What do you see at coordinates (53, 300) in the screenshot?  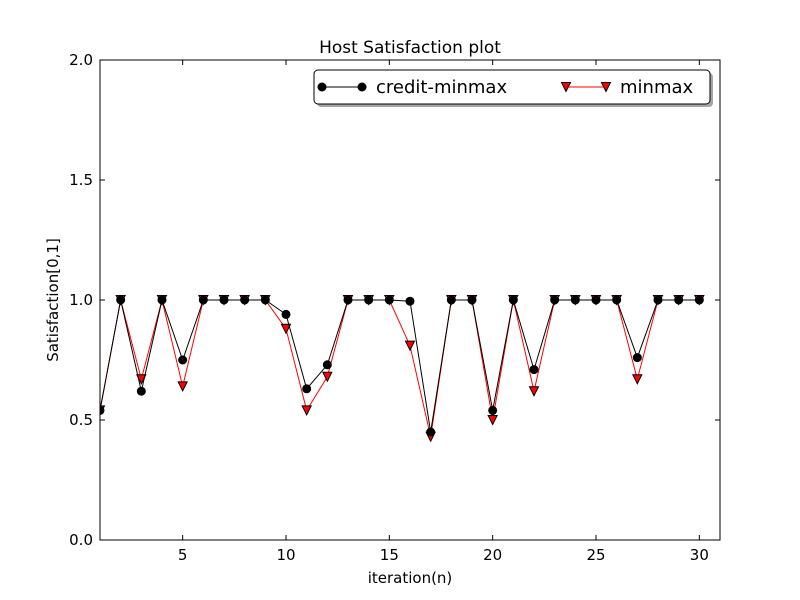 I see `y-axis-label: Satisfaction[0,1]` at bounding box center [53, 300].